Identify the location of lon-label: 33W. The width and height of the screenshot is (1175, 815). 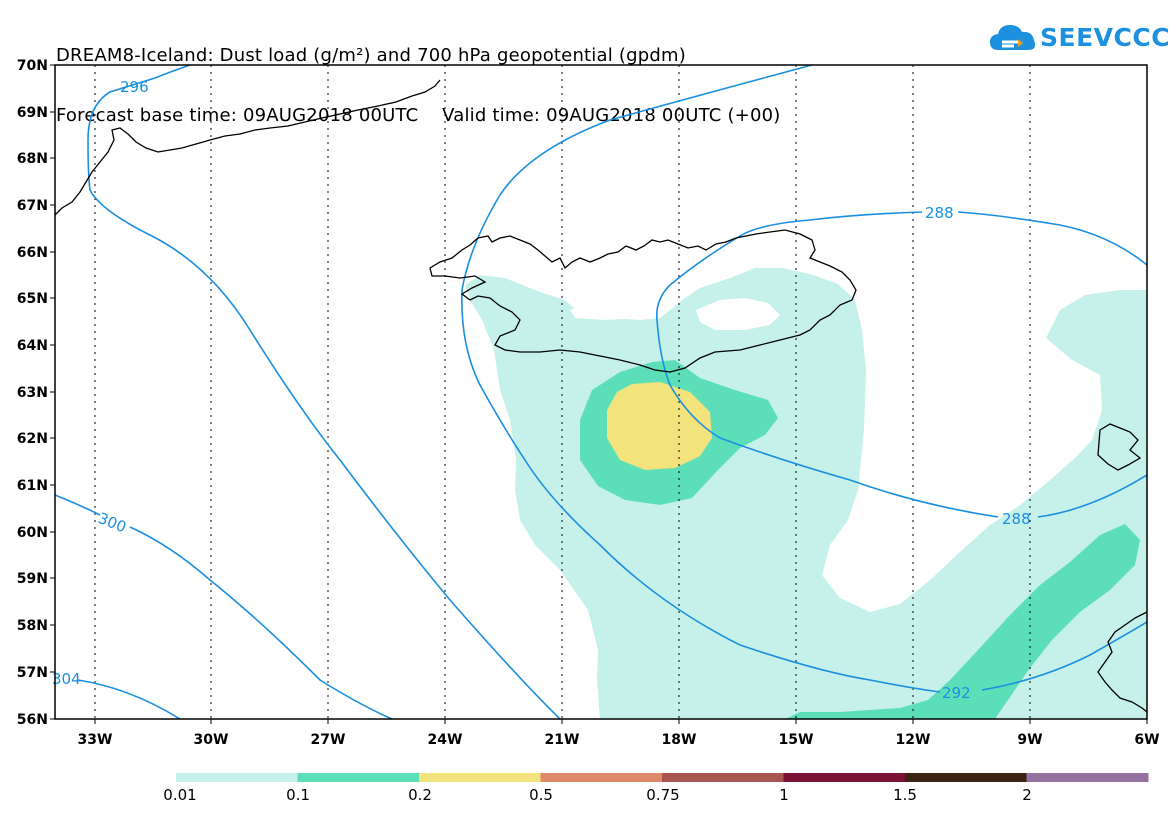
(95, 740).